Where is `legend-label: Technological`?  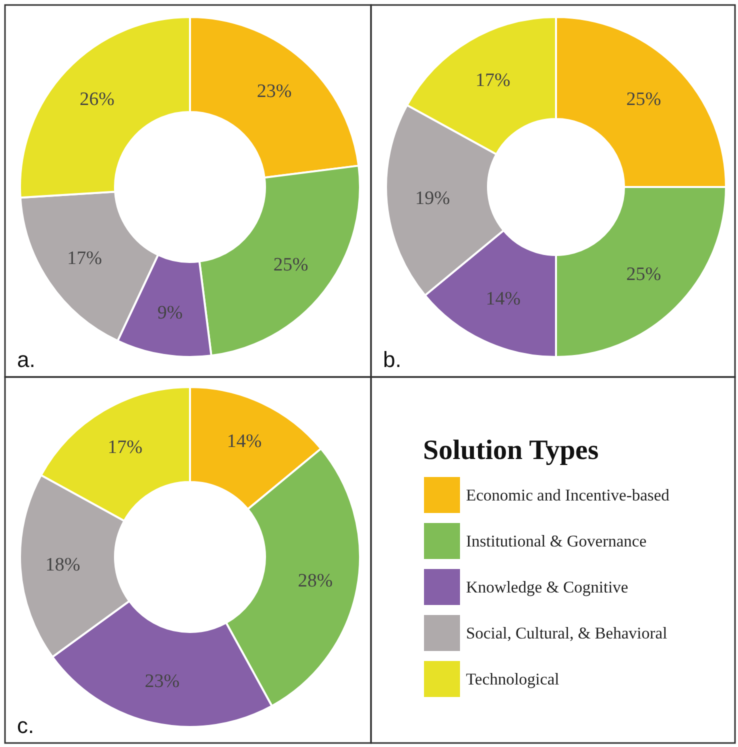
legend-label: Technological is located at coordinates (513, 679).